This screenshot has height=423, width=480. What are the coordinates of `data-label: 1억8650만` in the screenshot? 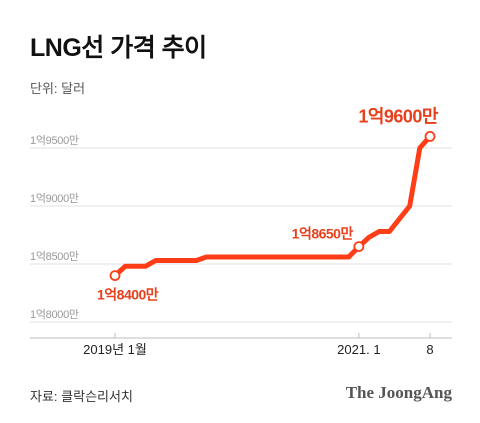 It's located at (323, 234).